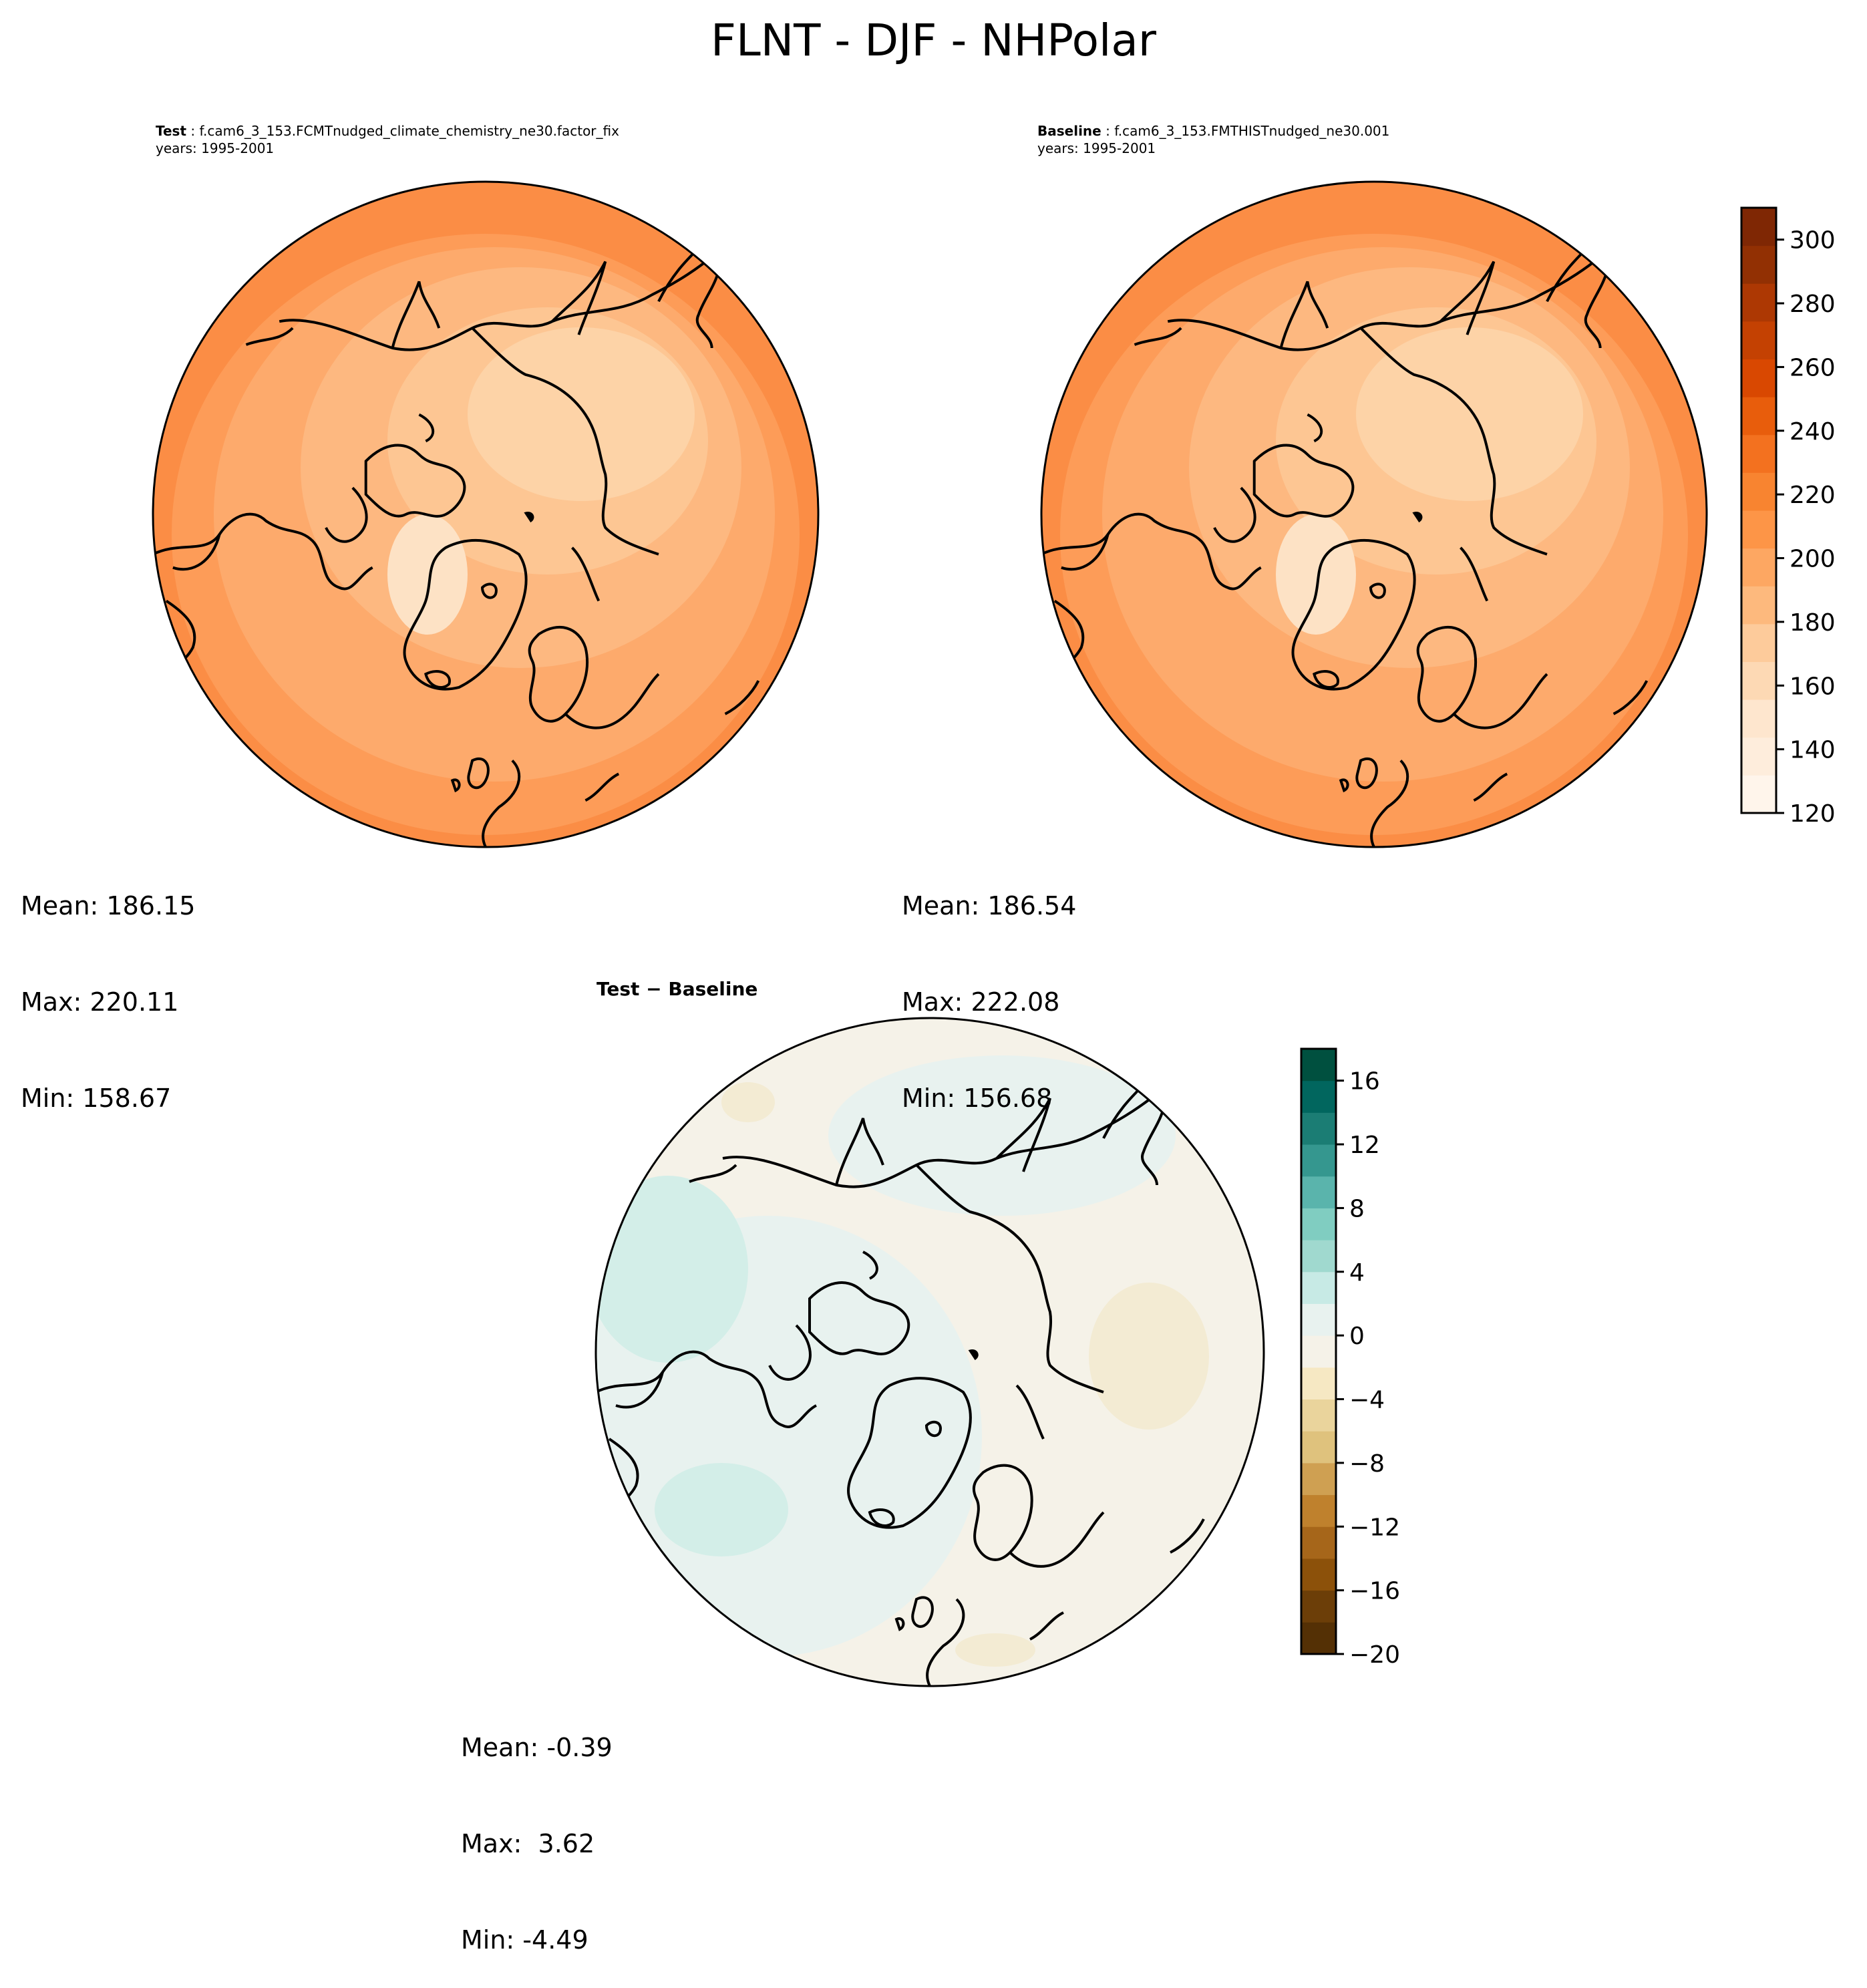 The image size is (1867, 1988). What do you see at coordinates (1364, 1145) in the screenshot?
I see `colorbar-diff-tick-label: 12` at bounding box center [1364, 1145].